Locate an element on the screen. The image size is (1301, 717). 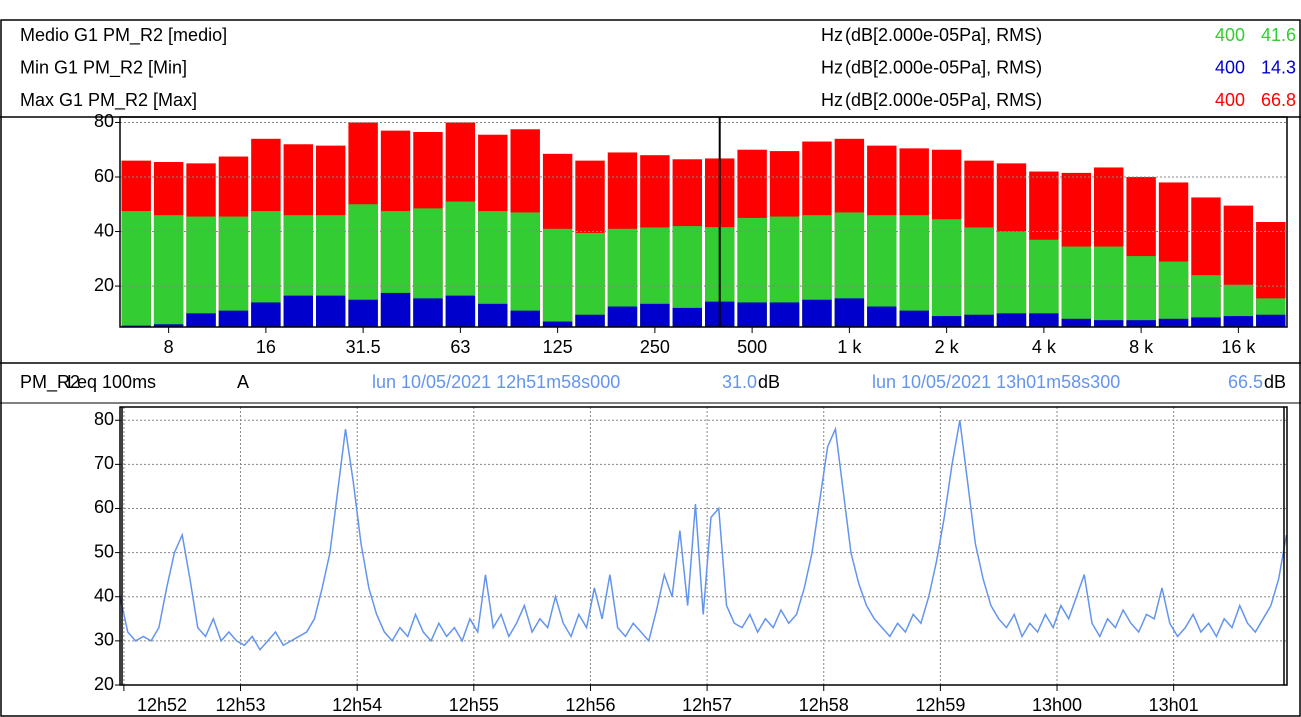
y-tick-label: 50 is located at coordinates (104, 551).